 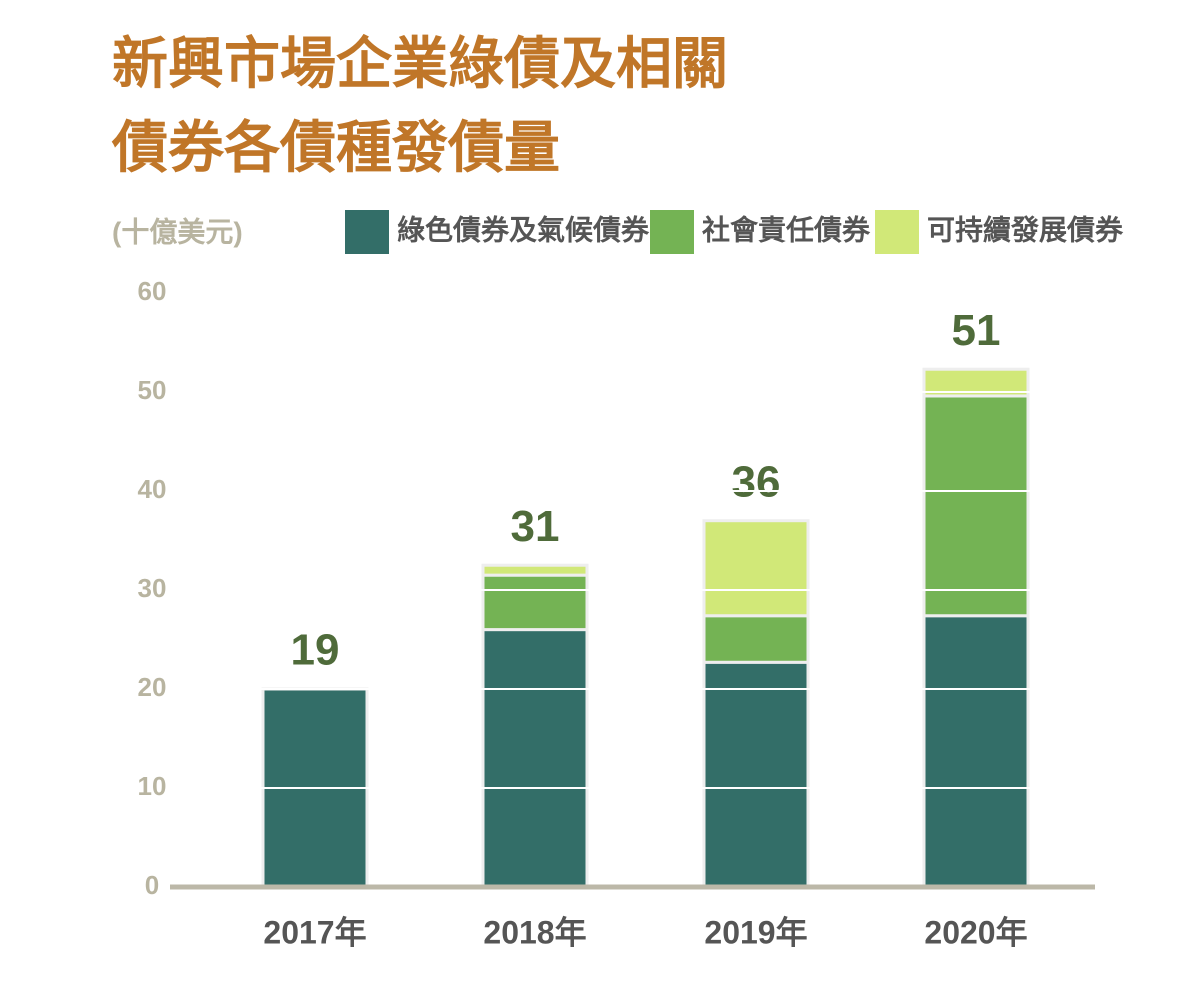 I want to click on x-tick-label: 2020年, so click(x=975, y=932).